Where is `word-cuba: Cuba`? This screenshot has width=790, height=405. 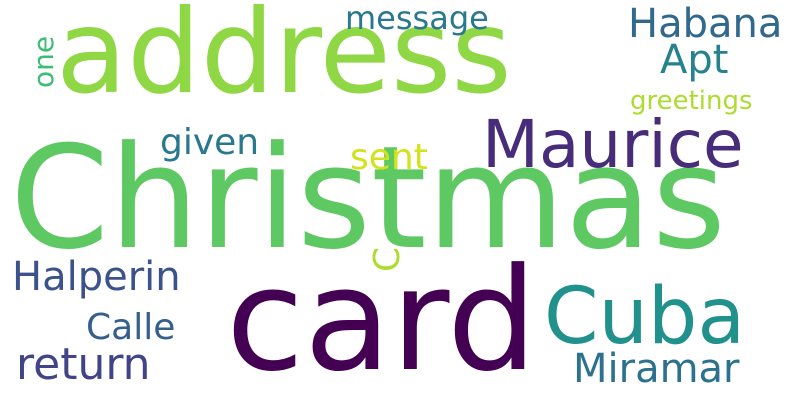
word-cuba: Cuba is located at coordinates (645, 317).